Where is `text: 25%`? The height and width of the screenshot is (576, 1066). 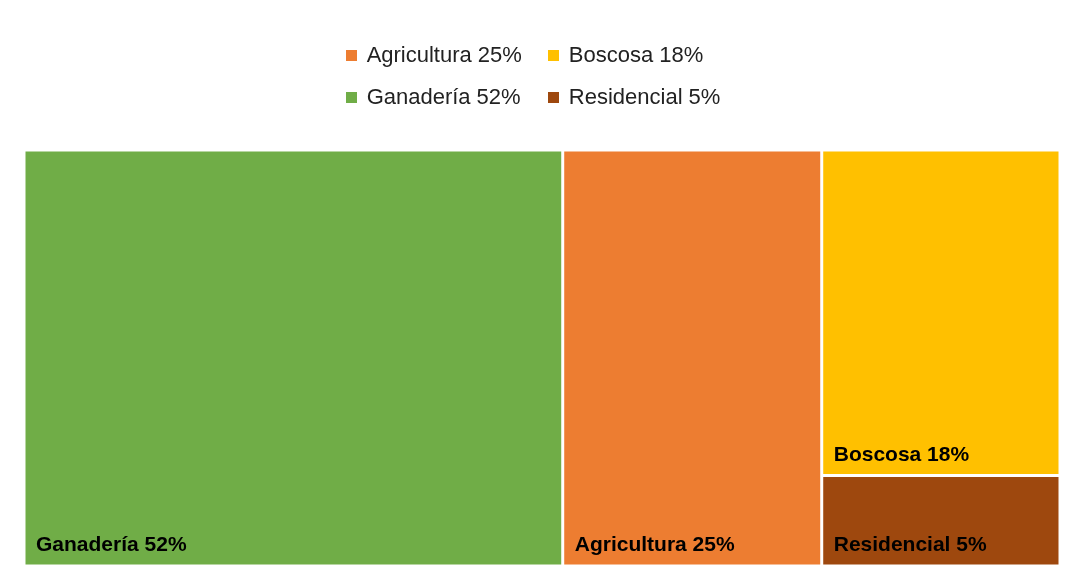 text: 25% is located at coordinates (499, 54).